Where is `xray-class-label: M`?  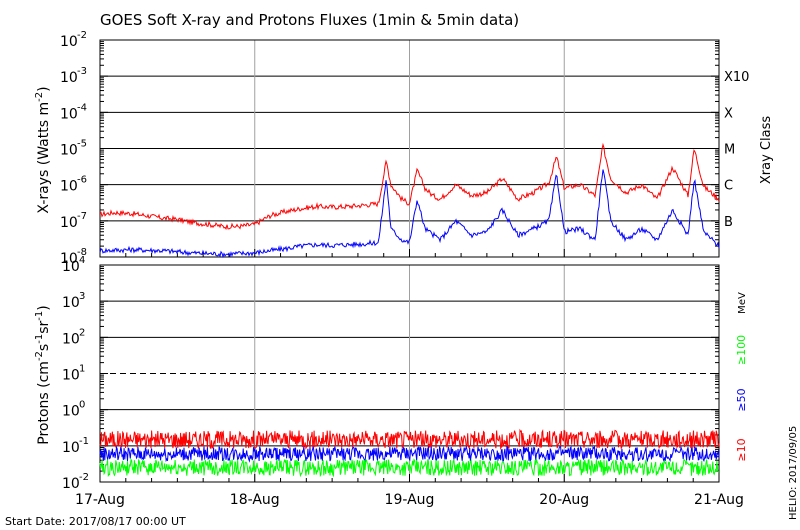
xray-class-label: M is located at coordinates (729, 150).